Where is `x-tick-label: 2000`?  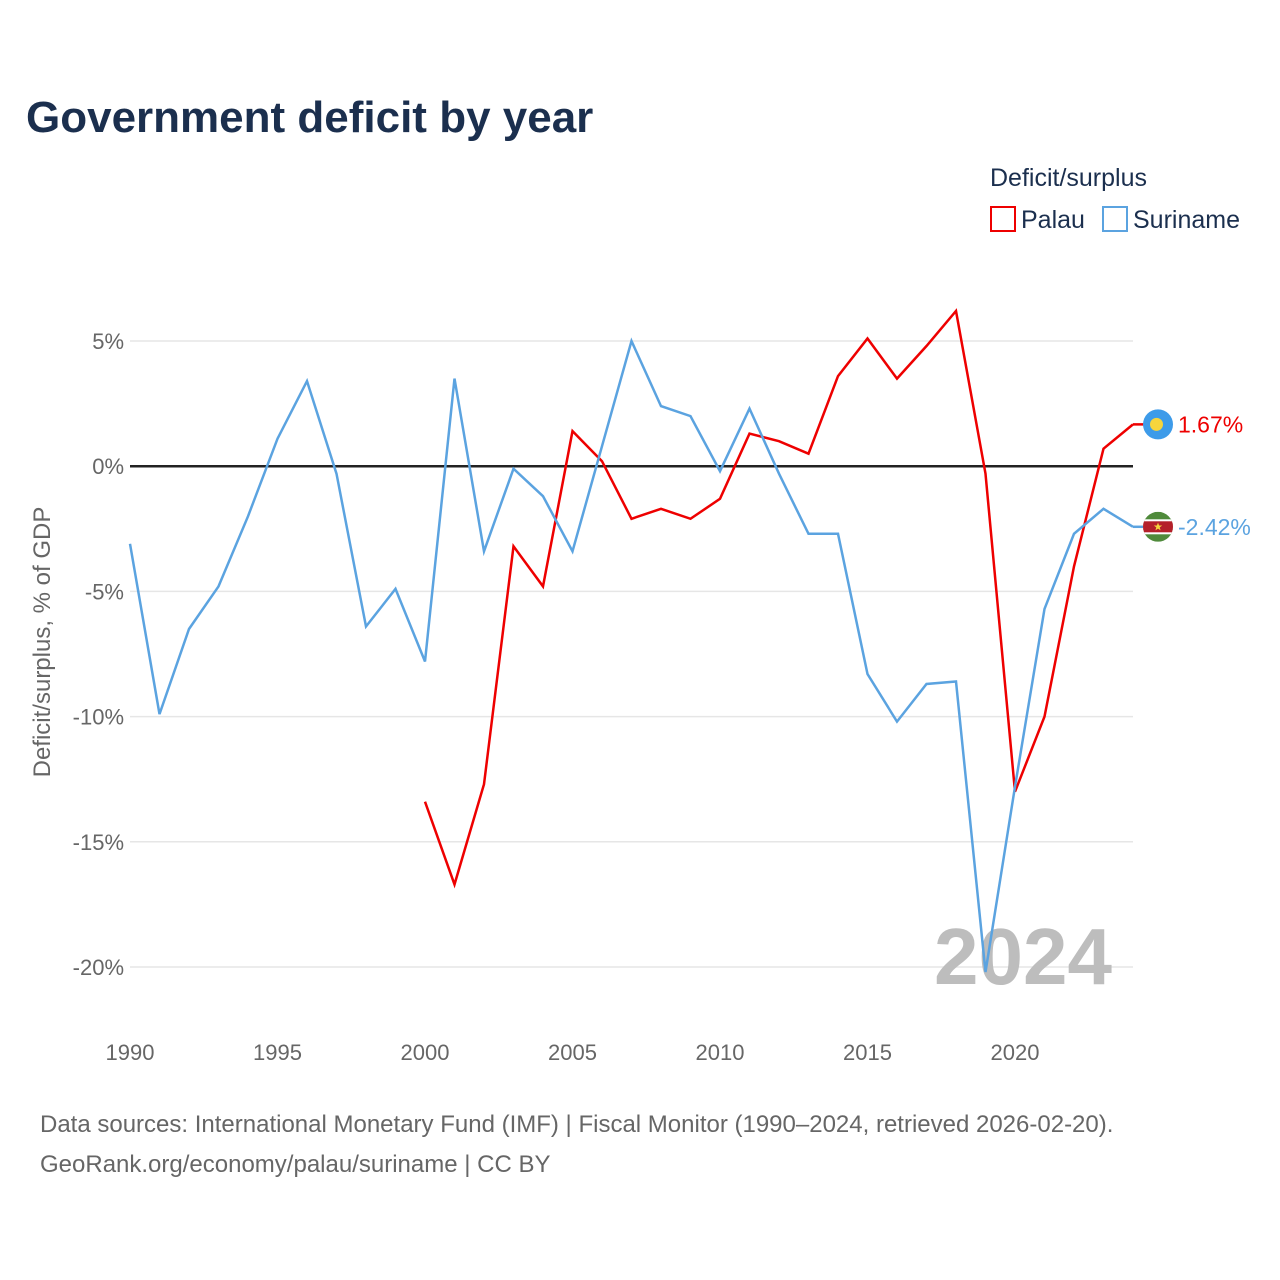 x-tick-label: 2000 is located at coordinates (425, 1052).